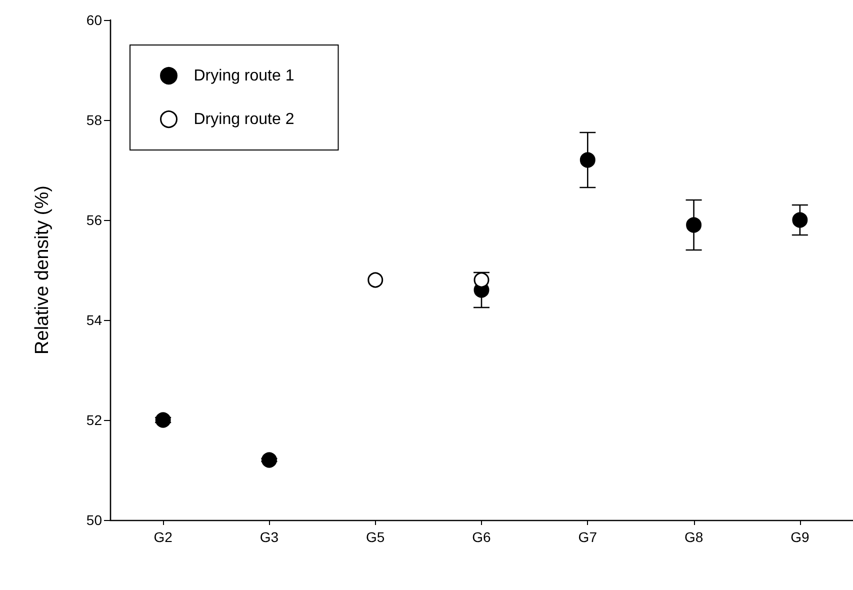 Image resolution: width=853 pixels, height=590 pixels. Describe the element at coordinates (94, 320) in the screenshot. I see `y-tick-label: 54` at that location.